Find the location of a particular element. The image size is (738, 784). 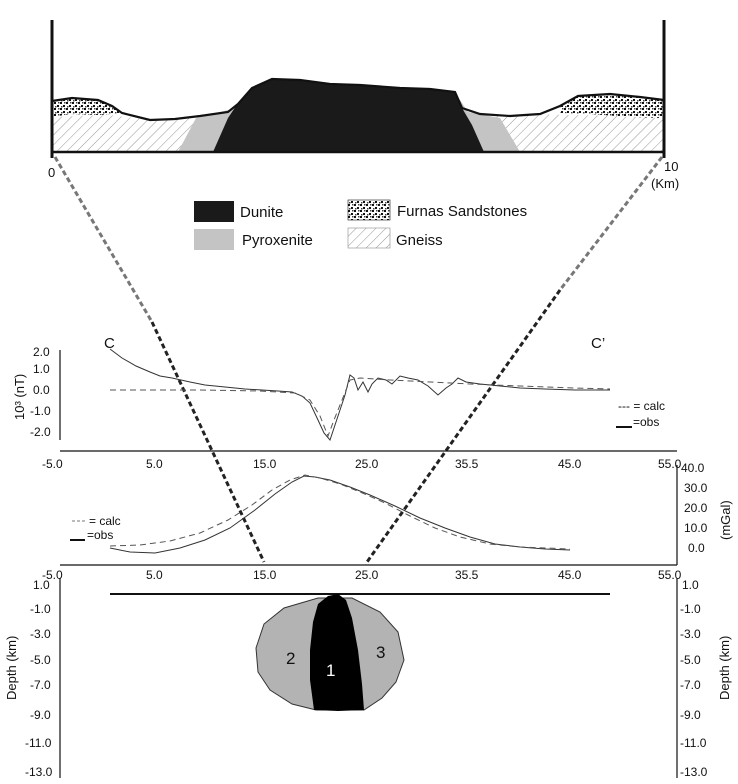

magnetic-xticks: -5.0 5.0 15.0 25.0 35.5 45.0 55.0 is located at coordinates (362, 464).